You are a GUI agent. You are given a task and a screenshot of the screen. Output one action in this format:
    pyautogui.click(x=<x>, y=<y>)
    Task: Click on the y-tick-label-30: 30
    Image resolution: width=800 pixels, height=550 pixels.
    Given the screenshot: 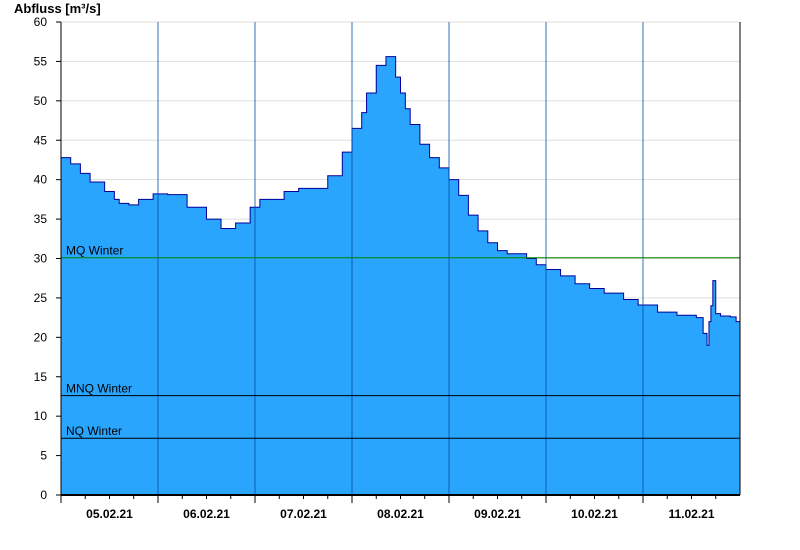 What is the action you would take?
    pyautogui.click(x=41, y=259)
    